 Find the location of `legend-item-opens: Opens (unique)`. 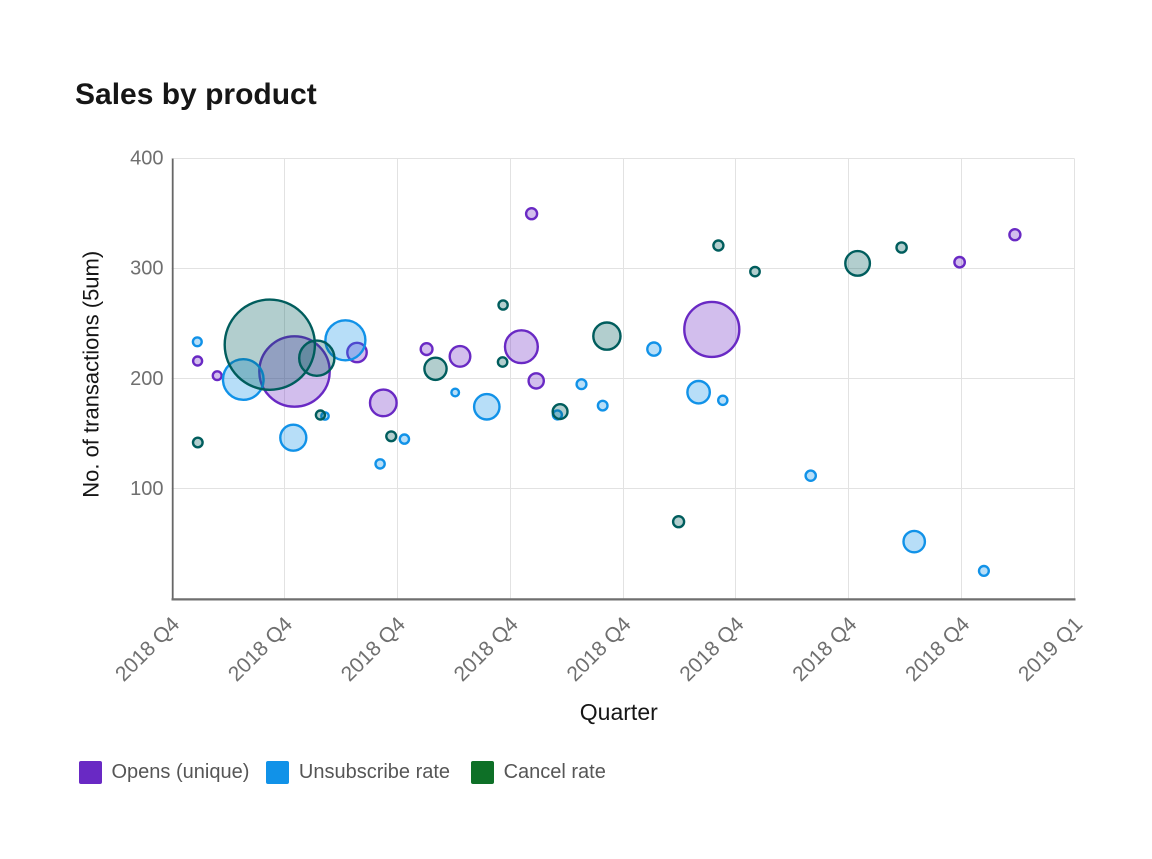

legend-item-opens: Opens (unique) is located at coordinates (164, 772).